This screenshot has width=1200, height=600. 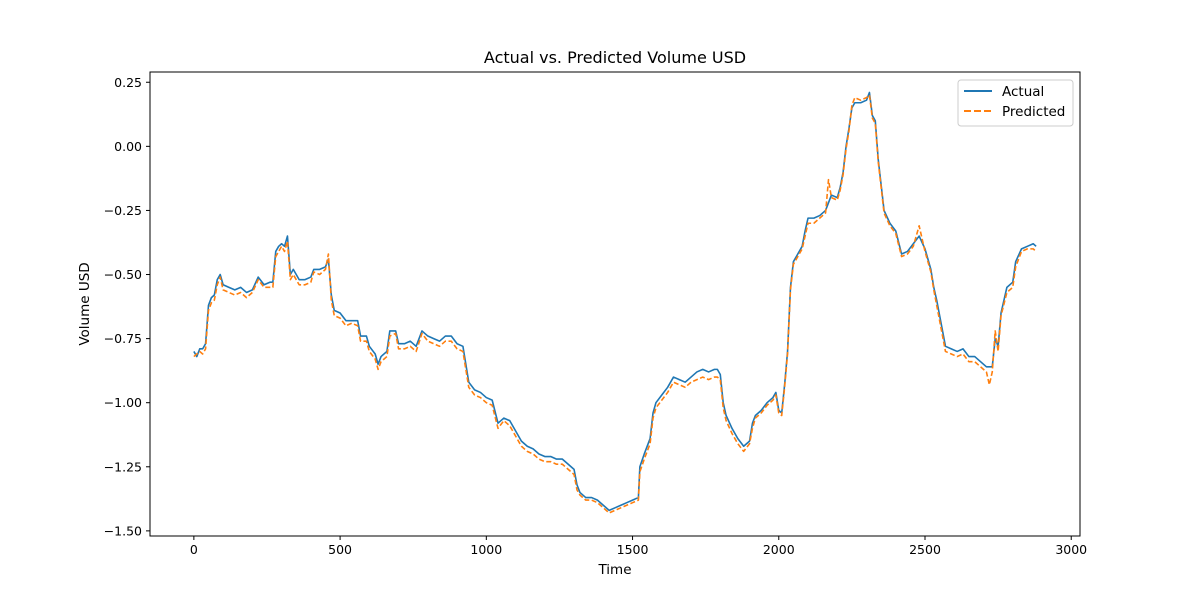 What do you see at coordinates (925, 549) in the screenshot?
I see `x-tick-label: 2500` at bounding box center [925, 549].